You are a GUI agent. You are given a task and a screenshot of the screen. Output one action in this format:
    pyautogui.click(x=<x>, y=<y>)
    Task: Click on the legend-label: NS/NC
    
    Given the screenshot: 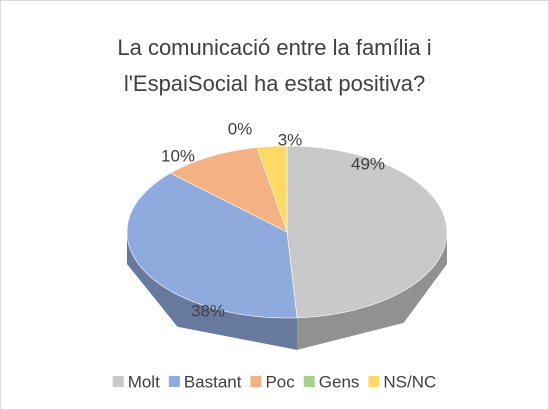 What is the action you would take?
    pyautogui.click(x=409, y=381)
    